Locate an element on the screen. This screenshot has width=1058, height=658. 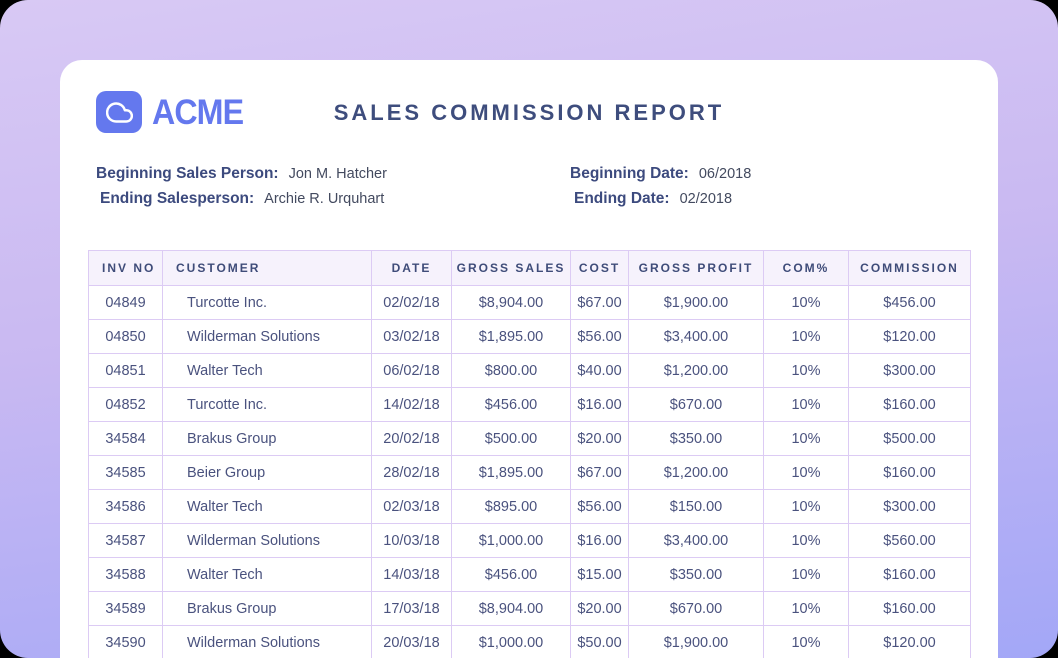
field-ending-date: Ending Date: 02/2018 is located at coordinates (660, 199).